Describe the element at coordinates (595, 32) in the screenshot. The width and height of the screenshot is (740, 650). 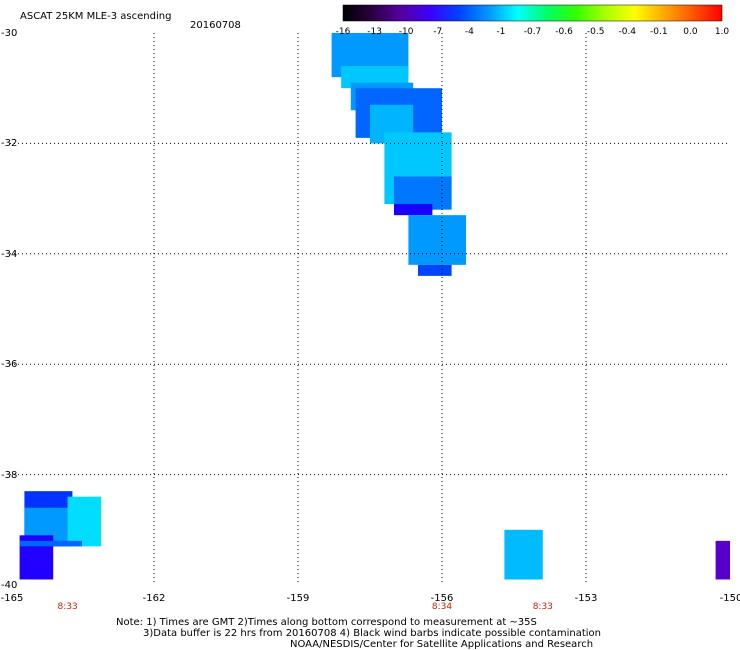
I see `colorbar-label: -0.5` at that location.